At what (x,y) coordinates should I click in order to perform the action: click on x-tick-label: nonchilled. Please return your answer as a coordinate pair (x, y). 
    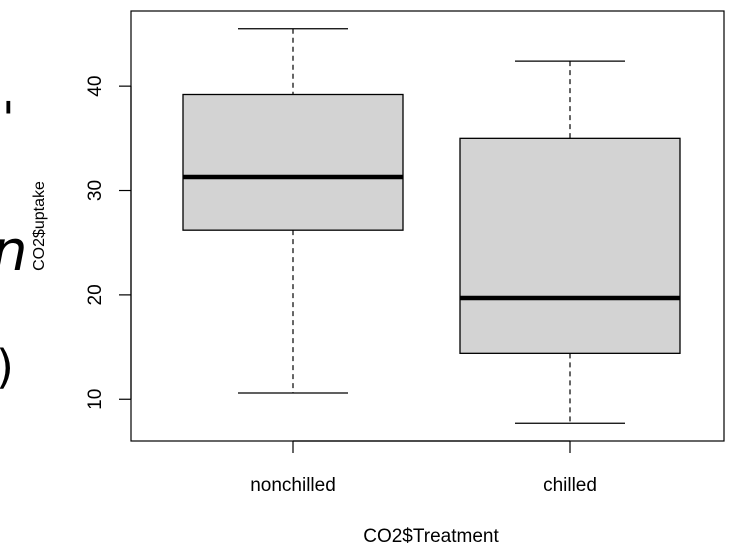
    Looking at the image, I should click on (293, 485).